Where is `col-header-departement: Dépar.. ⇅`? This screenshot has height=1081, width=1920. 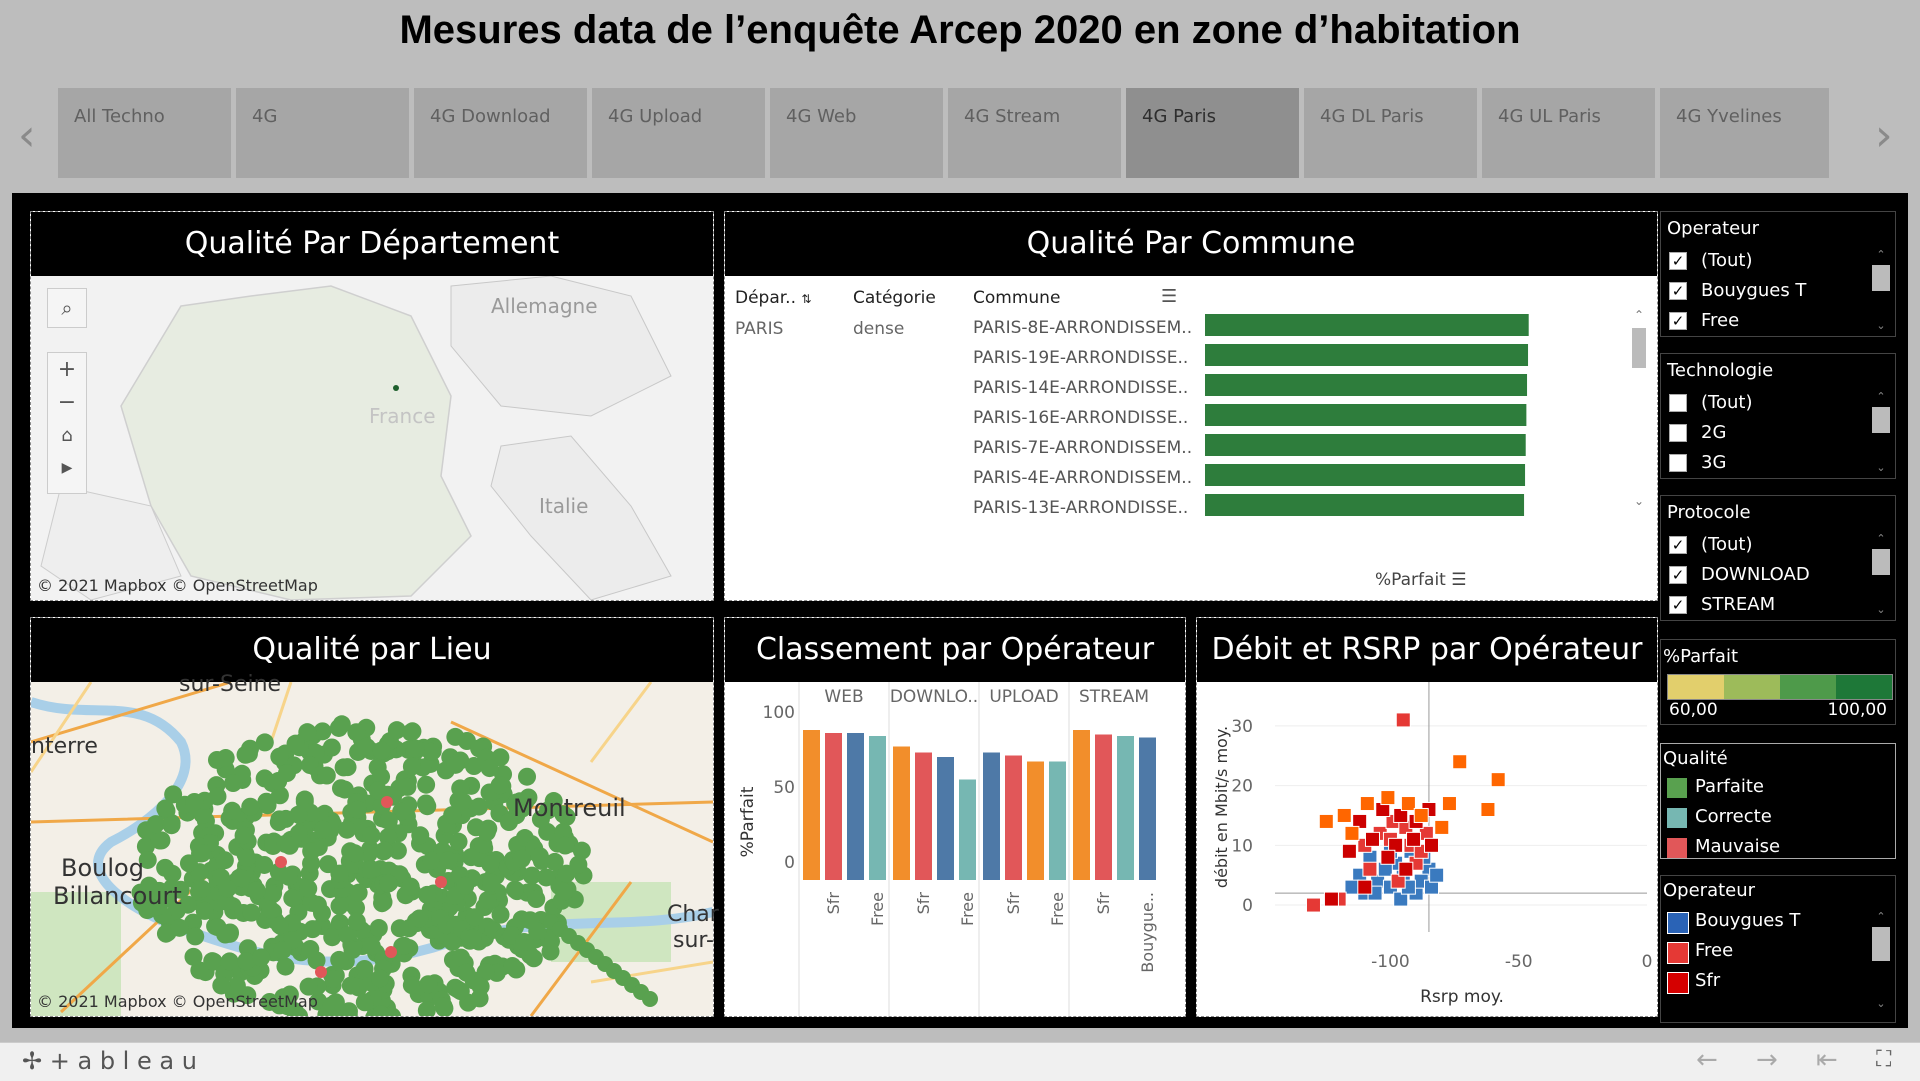 col-header-departement: Dépar.. ⇅ is located at coordinates (773, 298).